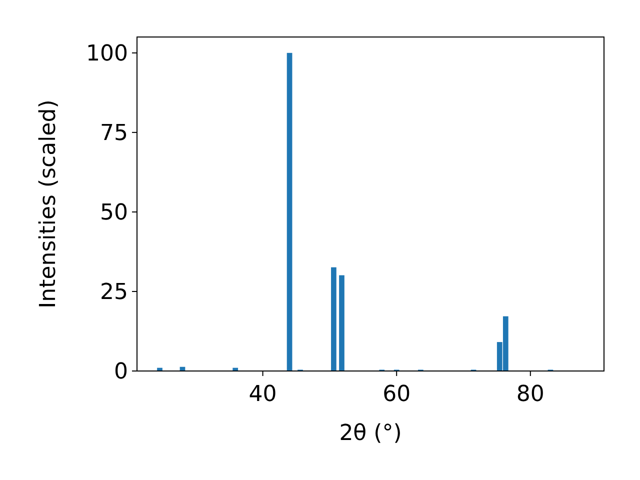 The image size is (640, 480). What do you see at coordinates (107, 54) in the screenshot?
I see `y-tick-label: 100` at bounding box center [107, 54].